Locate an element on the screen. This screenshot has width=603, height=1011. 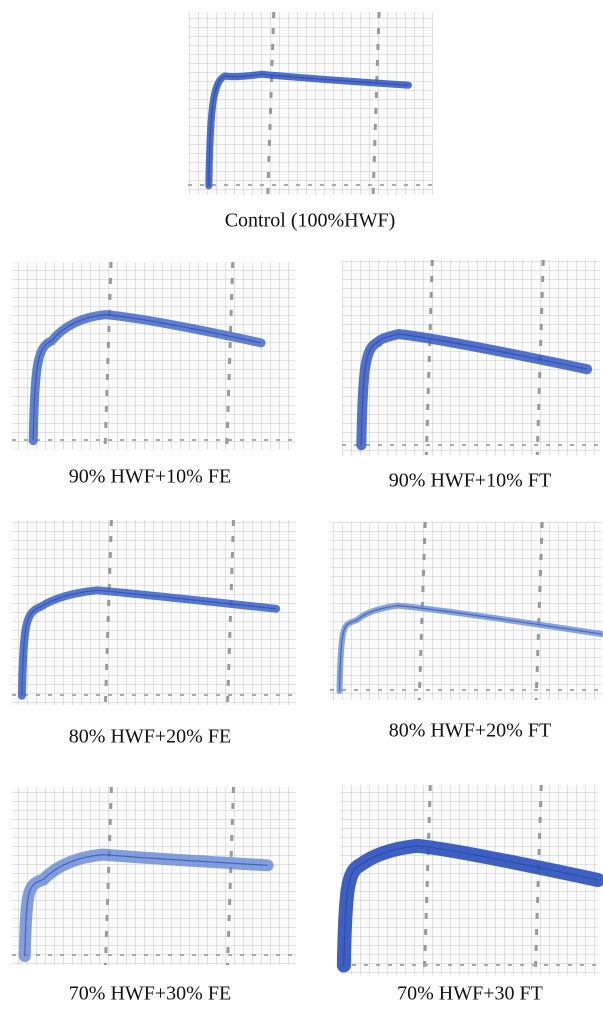
caption: 80% HWF+20% FE is located at coordinates (150, 737).